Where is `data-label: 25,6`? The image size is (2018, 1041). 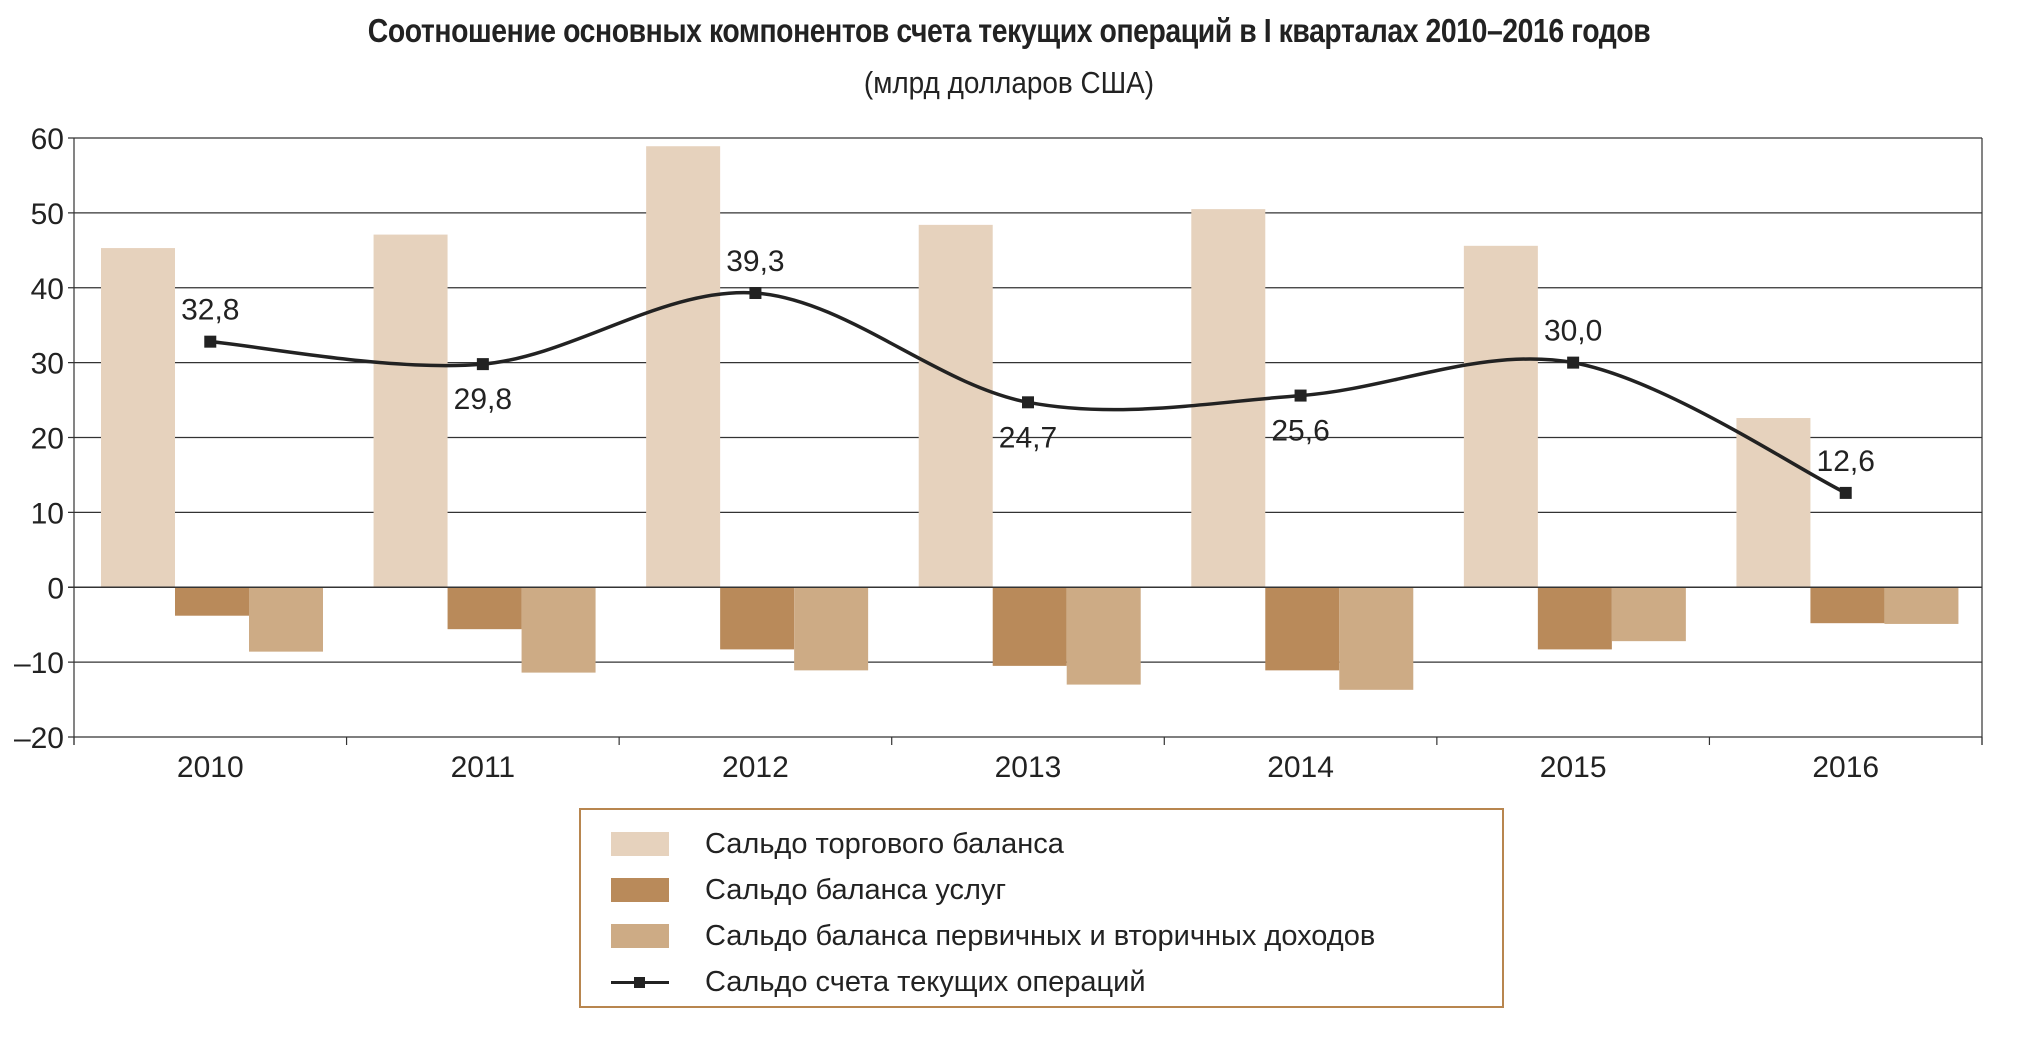 data-label: 25,6 is located at coordinates (1300, 431).